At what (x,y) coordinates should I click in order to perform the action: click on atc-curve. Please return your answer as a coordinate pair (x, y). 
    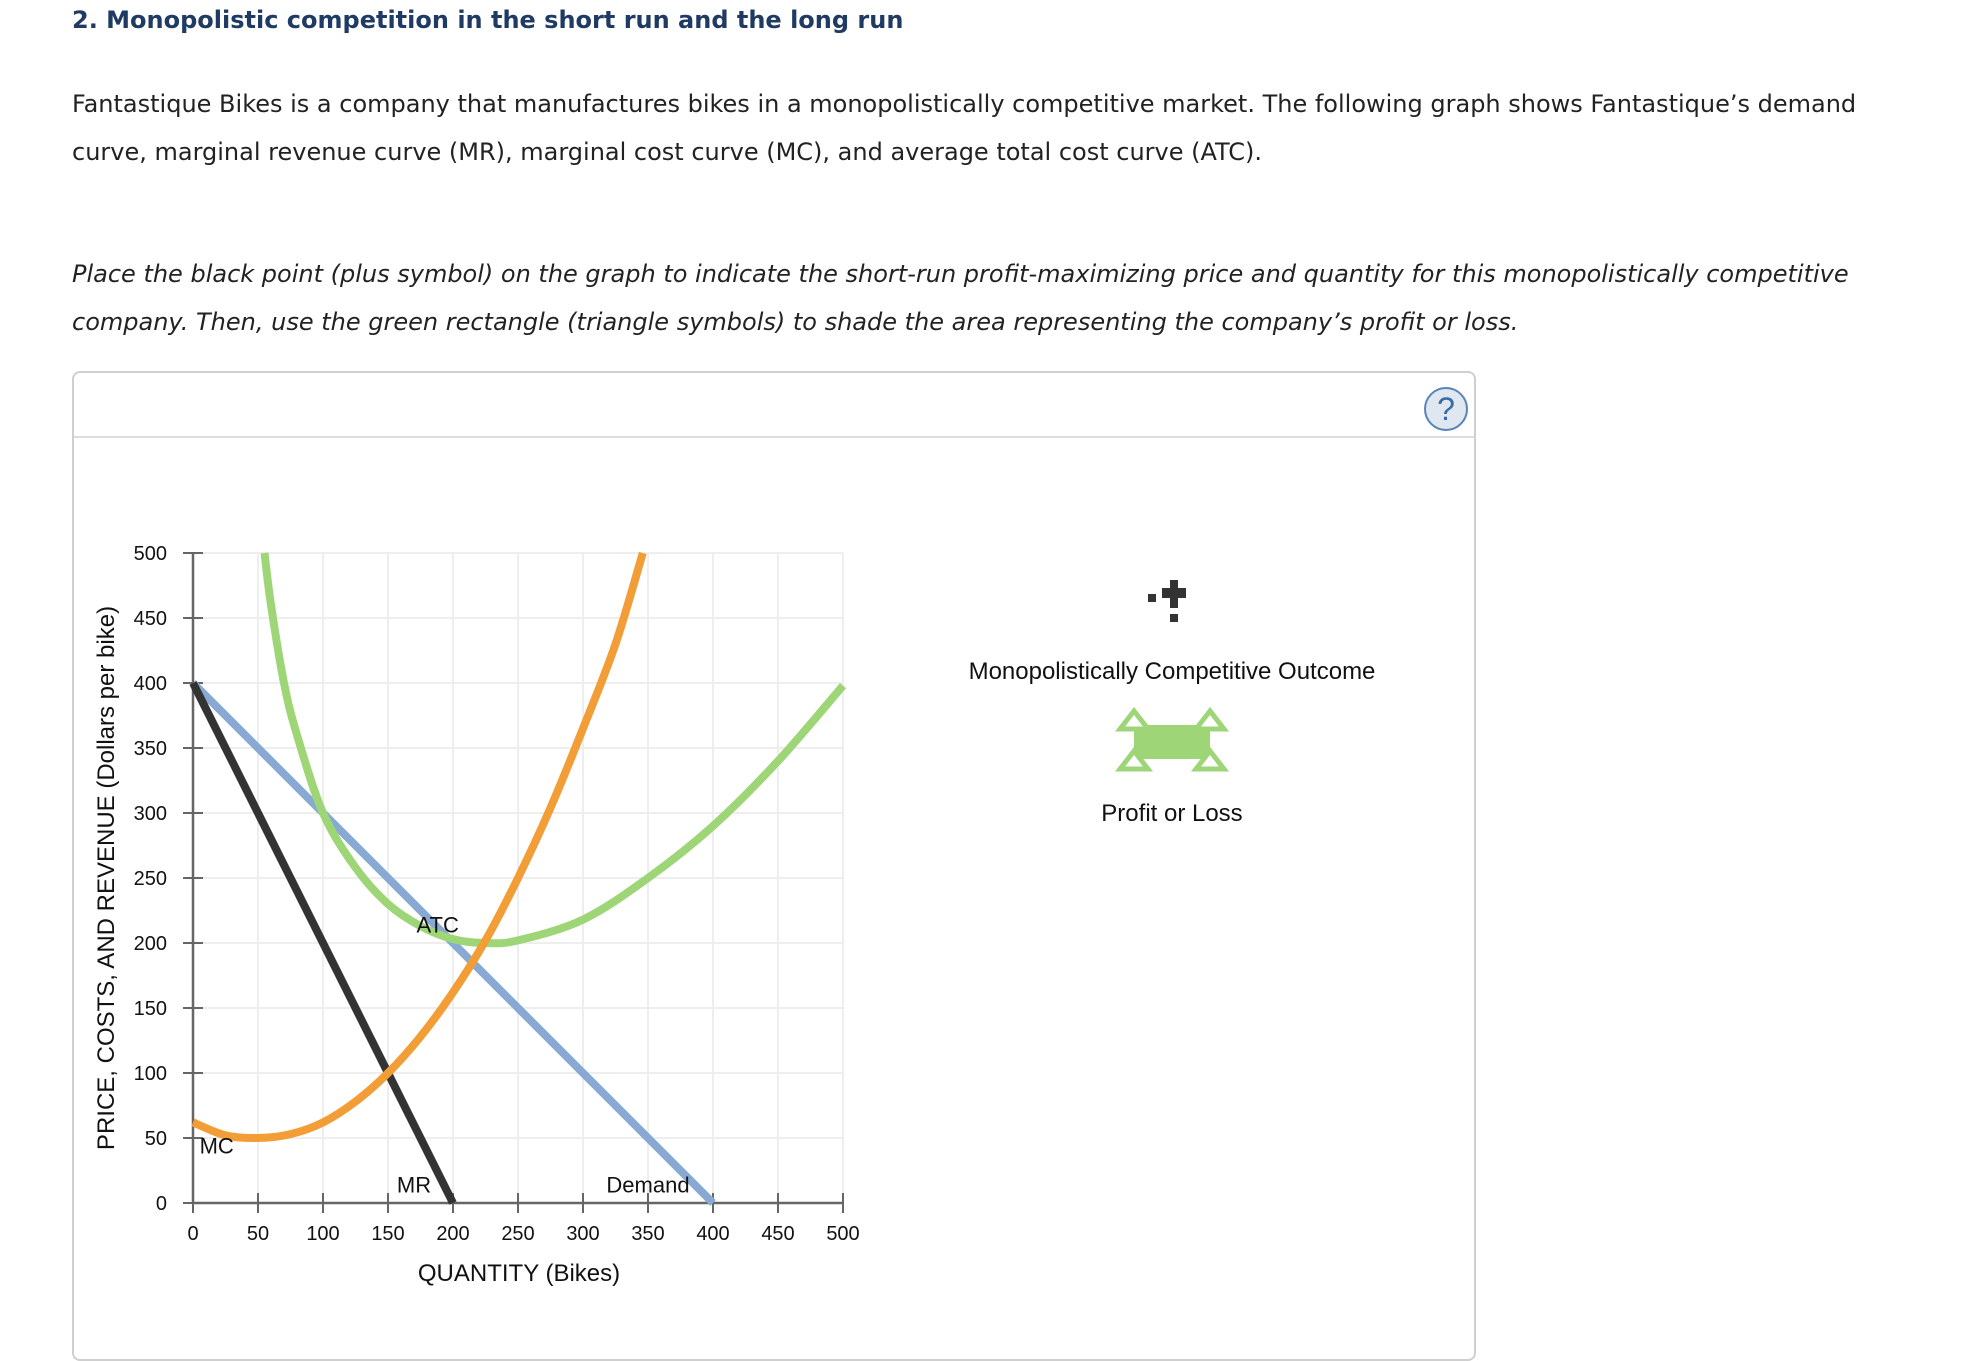
    Looking at the image, I should click on (553, 750).